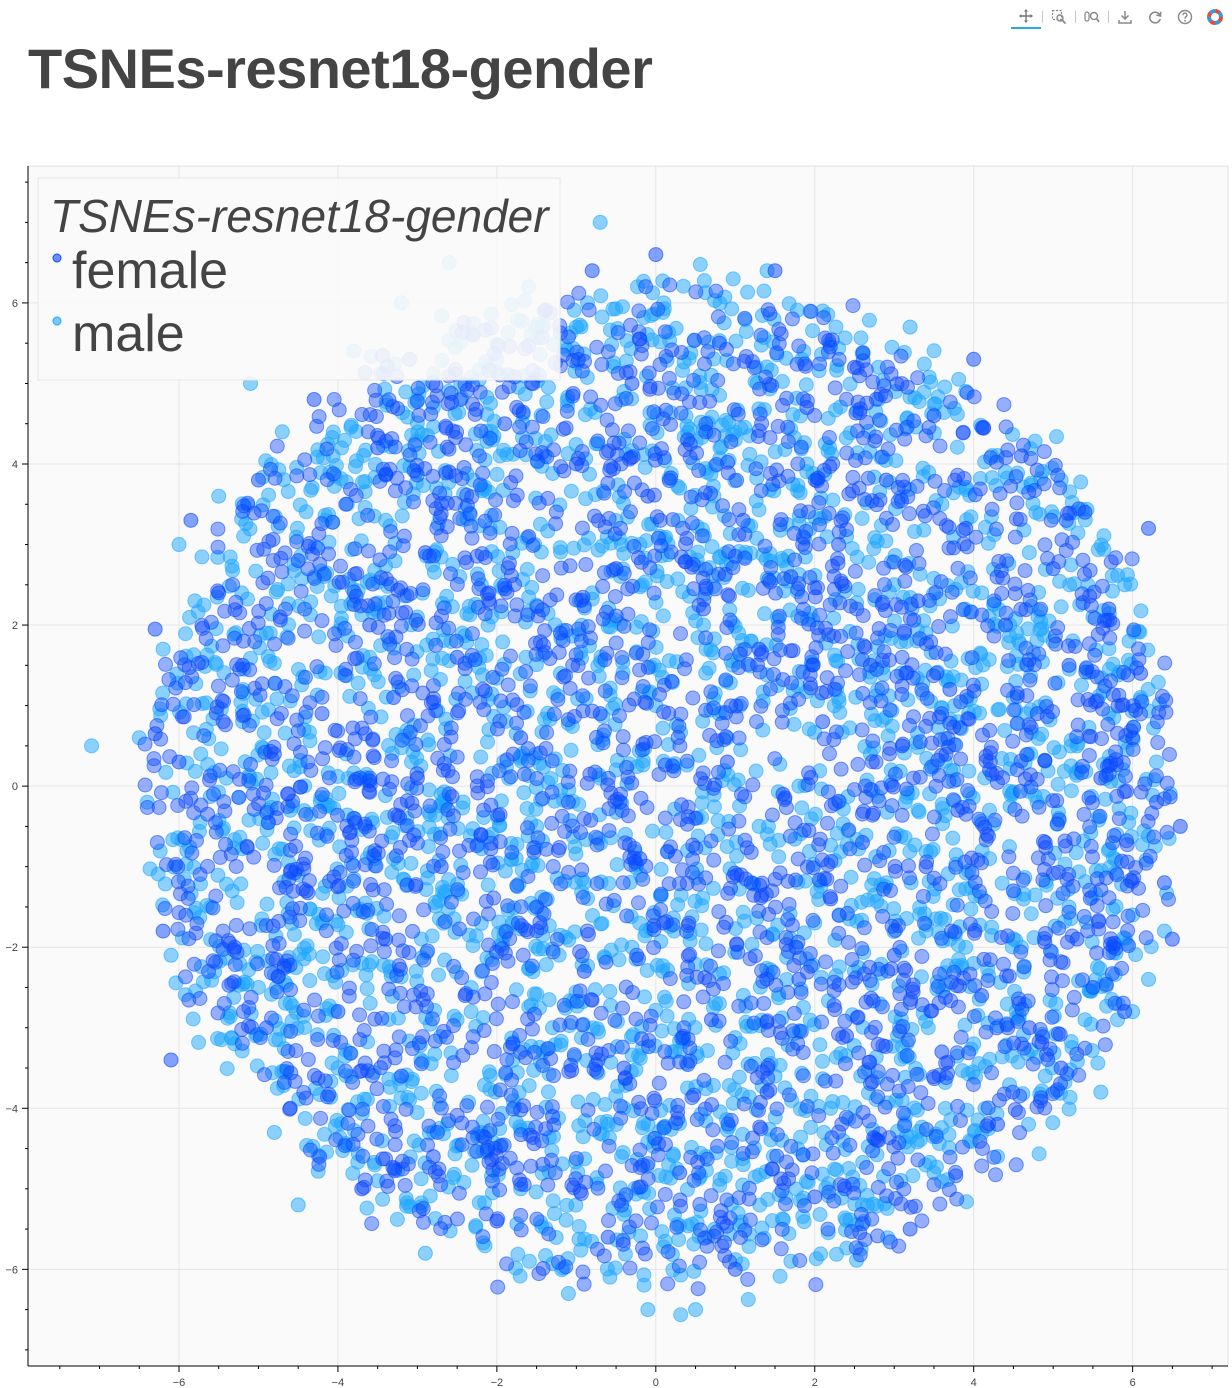  I want to click on help-tool, so click(1185, 17).